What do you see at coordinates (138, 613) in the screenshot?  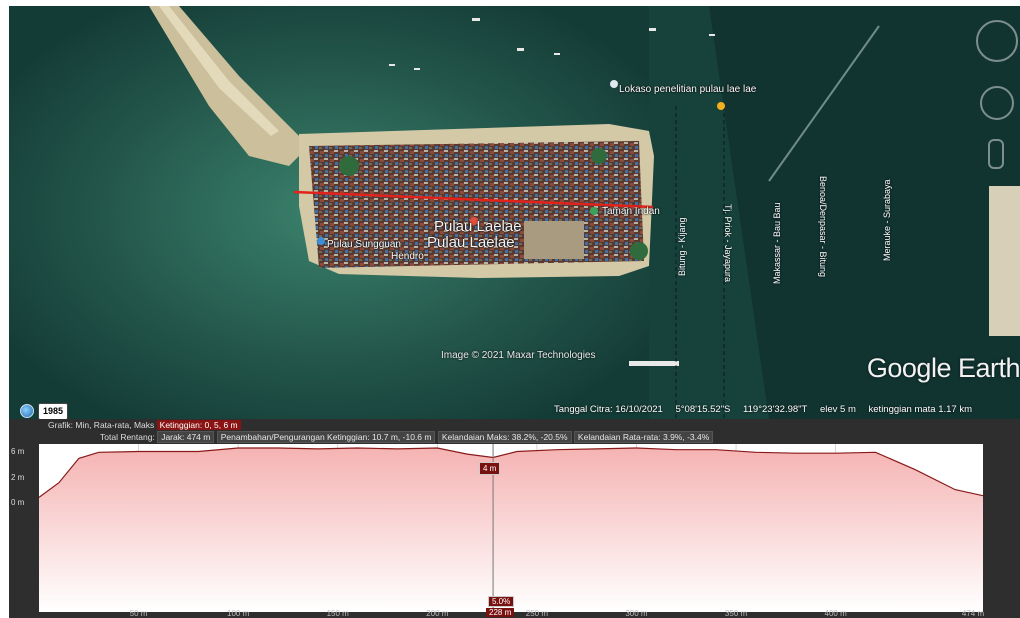 I see `x-tick-label: 50 m` at bounding box center [138, 613].